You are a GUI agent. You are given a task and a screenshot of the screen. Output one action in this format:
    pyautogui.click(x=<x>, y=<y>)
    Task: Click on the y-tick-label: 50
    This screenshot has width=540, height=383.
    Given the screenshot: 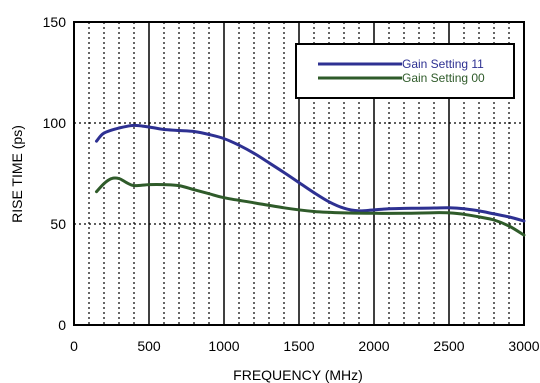 What is the action you would take?
    pyautogui.click(x=58, y=224)
    